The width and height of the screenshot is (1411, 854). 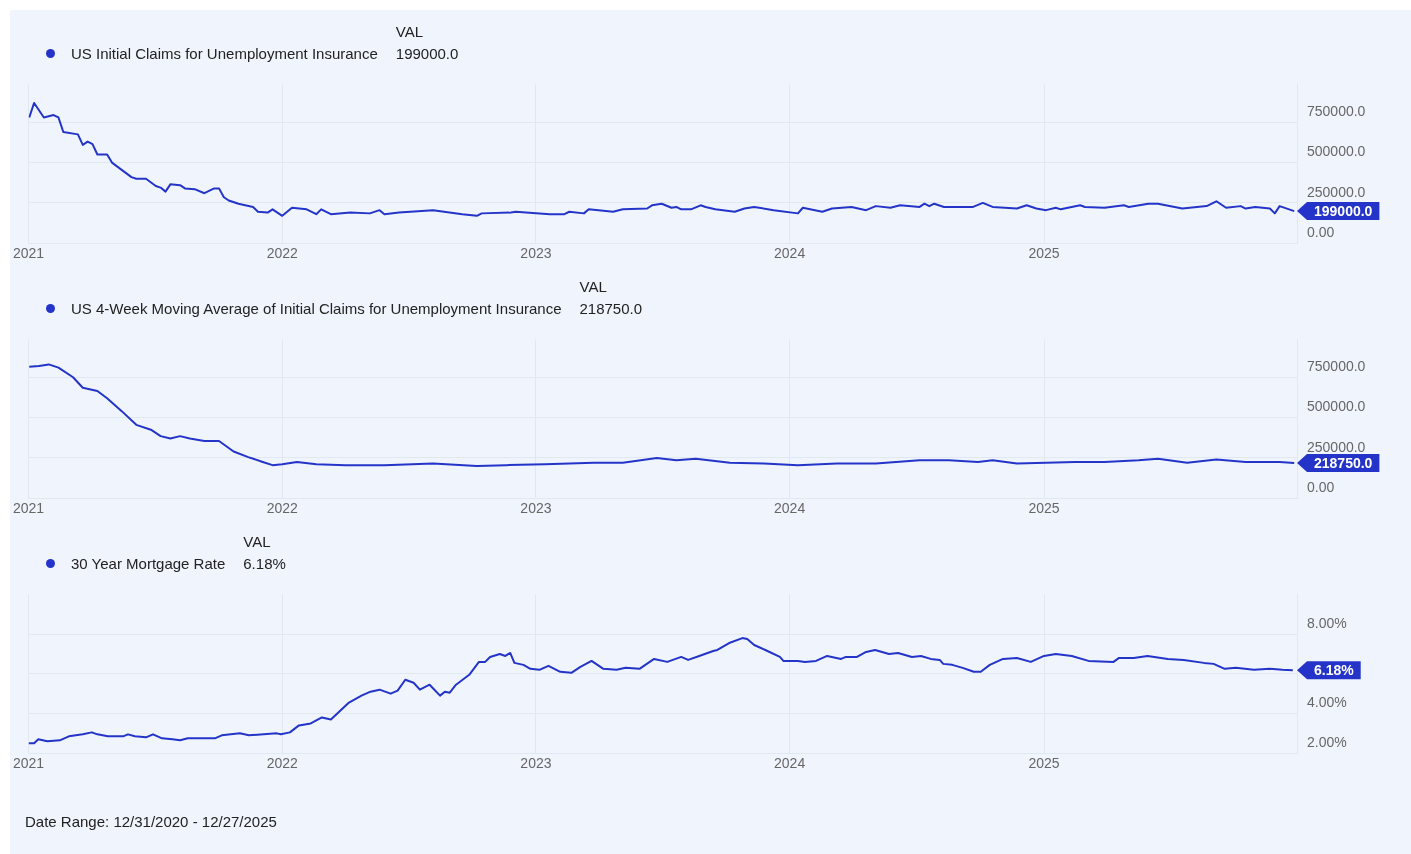 I want to click on text: 218750.0, so click(x=611, y=308).